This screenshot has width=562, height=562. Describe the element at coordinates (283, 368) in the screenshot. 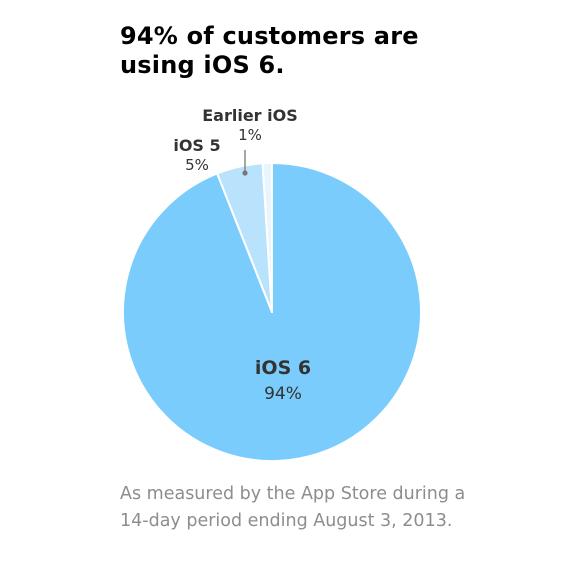

I see `label-ios6-name: iOS 6` at that location.